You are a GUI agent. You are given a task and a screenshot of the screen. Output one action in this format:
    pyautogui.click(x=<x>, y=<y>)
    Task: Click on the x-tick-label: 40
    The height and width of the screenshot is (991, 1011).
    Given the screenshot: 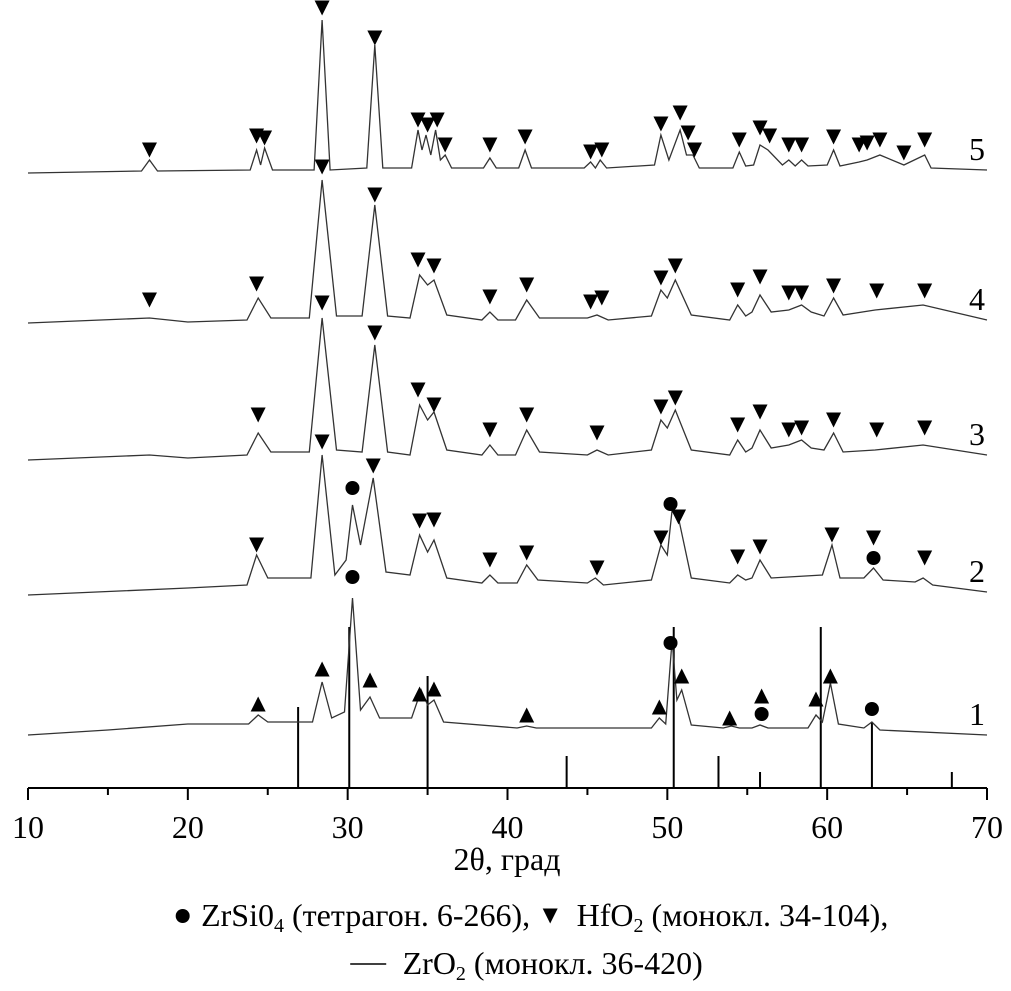 What is the action you would take?
    pyautogui.click(x=508, y=827)
    